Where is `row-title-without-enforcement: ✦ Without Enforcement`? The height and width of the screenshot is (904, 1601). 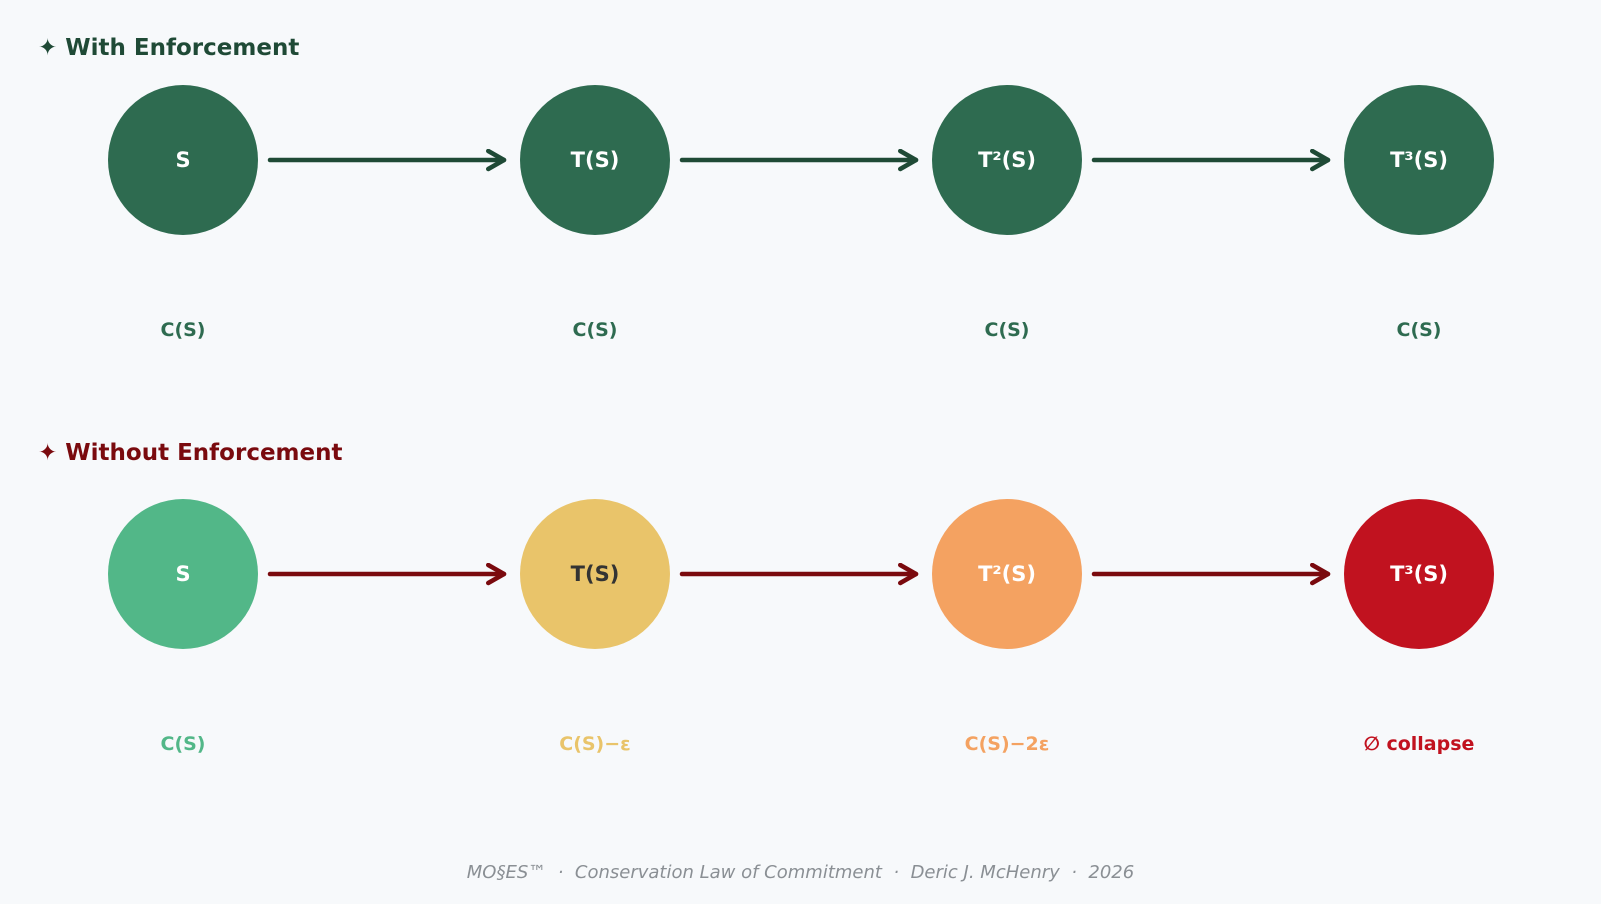
row-title-without-enforcement: ✦ Without Enforcement is located at coordinates (190, 453).